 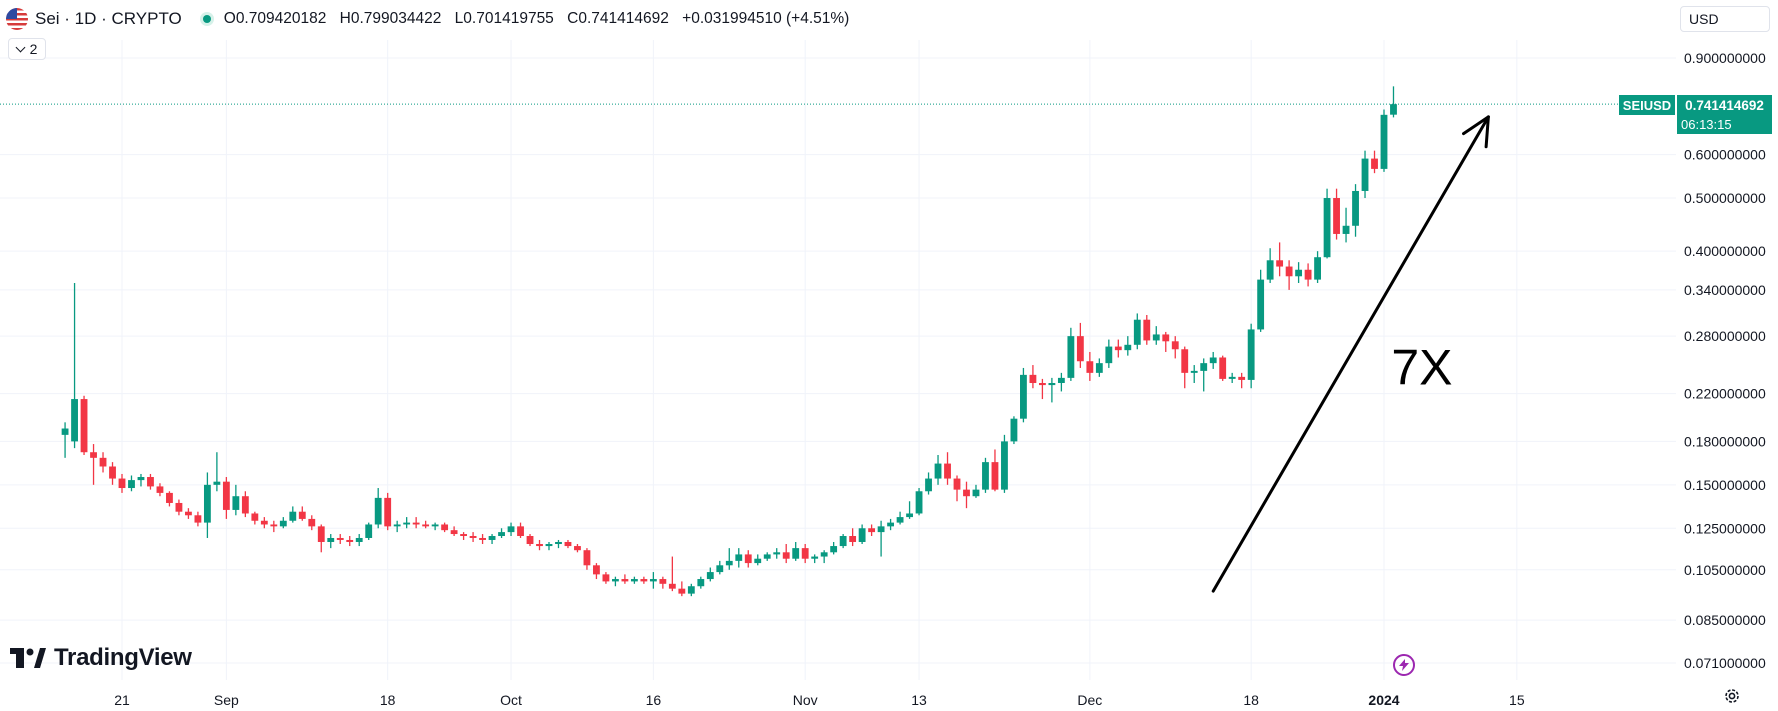 I want to click on currency-selector: USD, so click(x=1725, y=19).